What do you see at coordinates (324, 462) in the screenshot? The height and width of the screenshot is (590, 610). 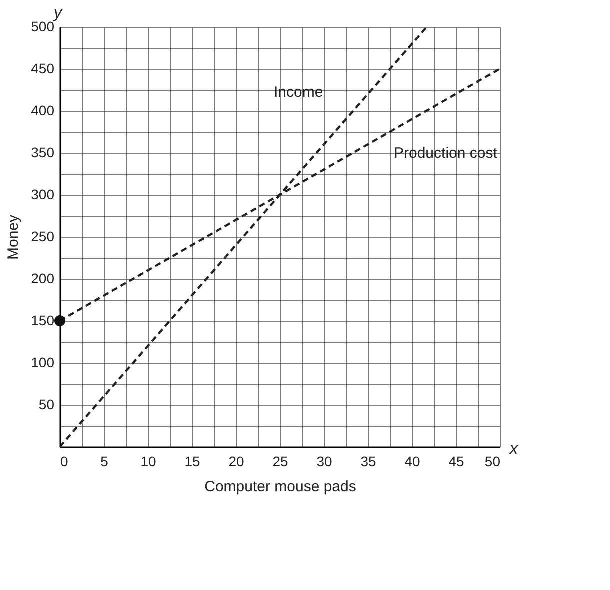 I see `x-tick-label: 30` at bounding box center [324, 462].